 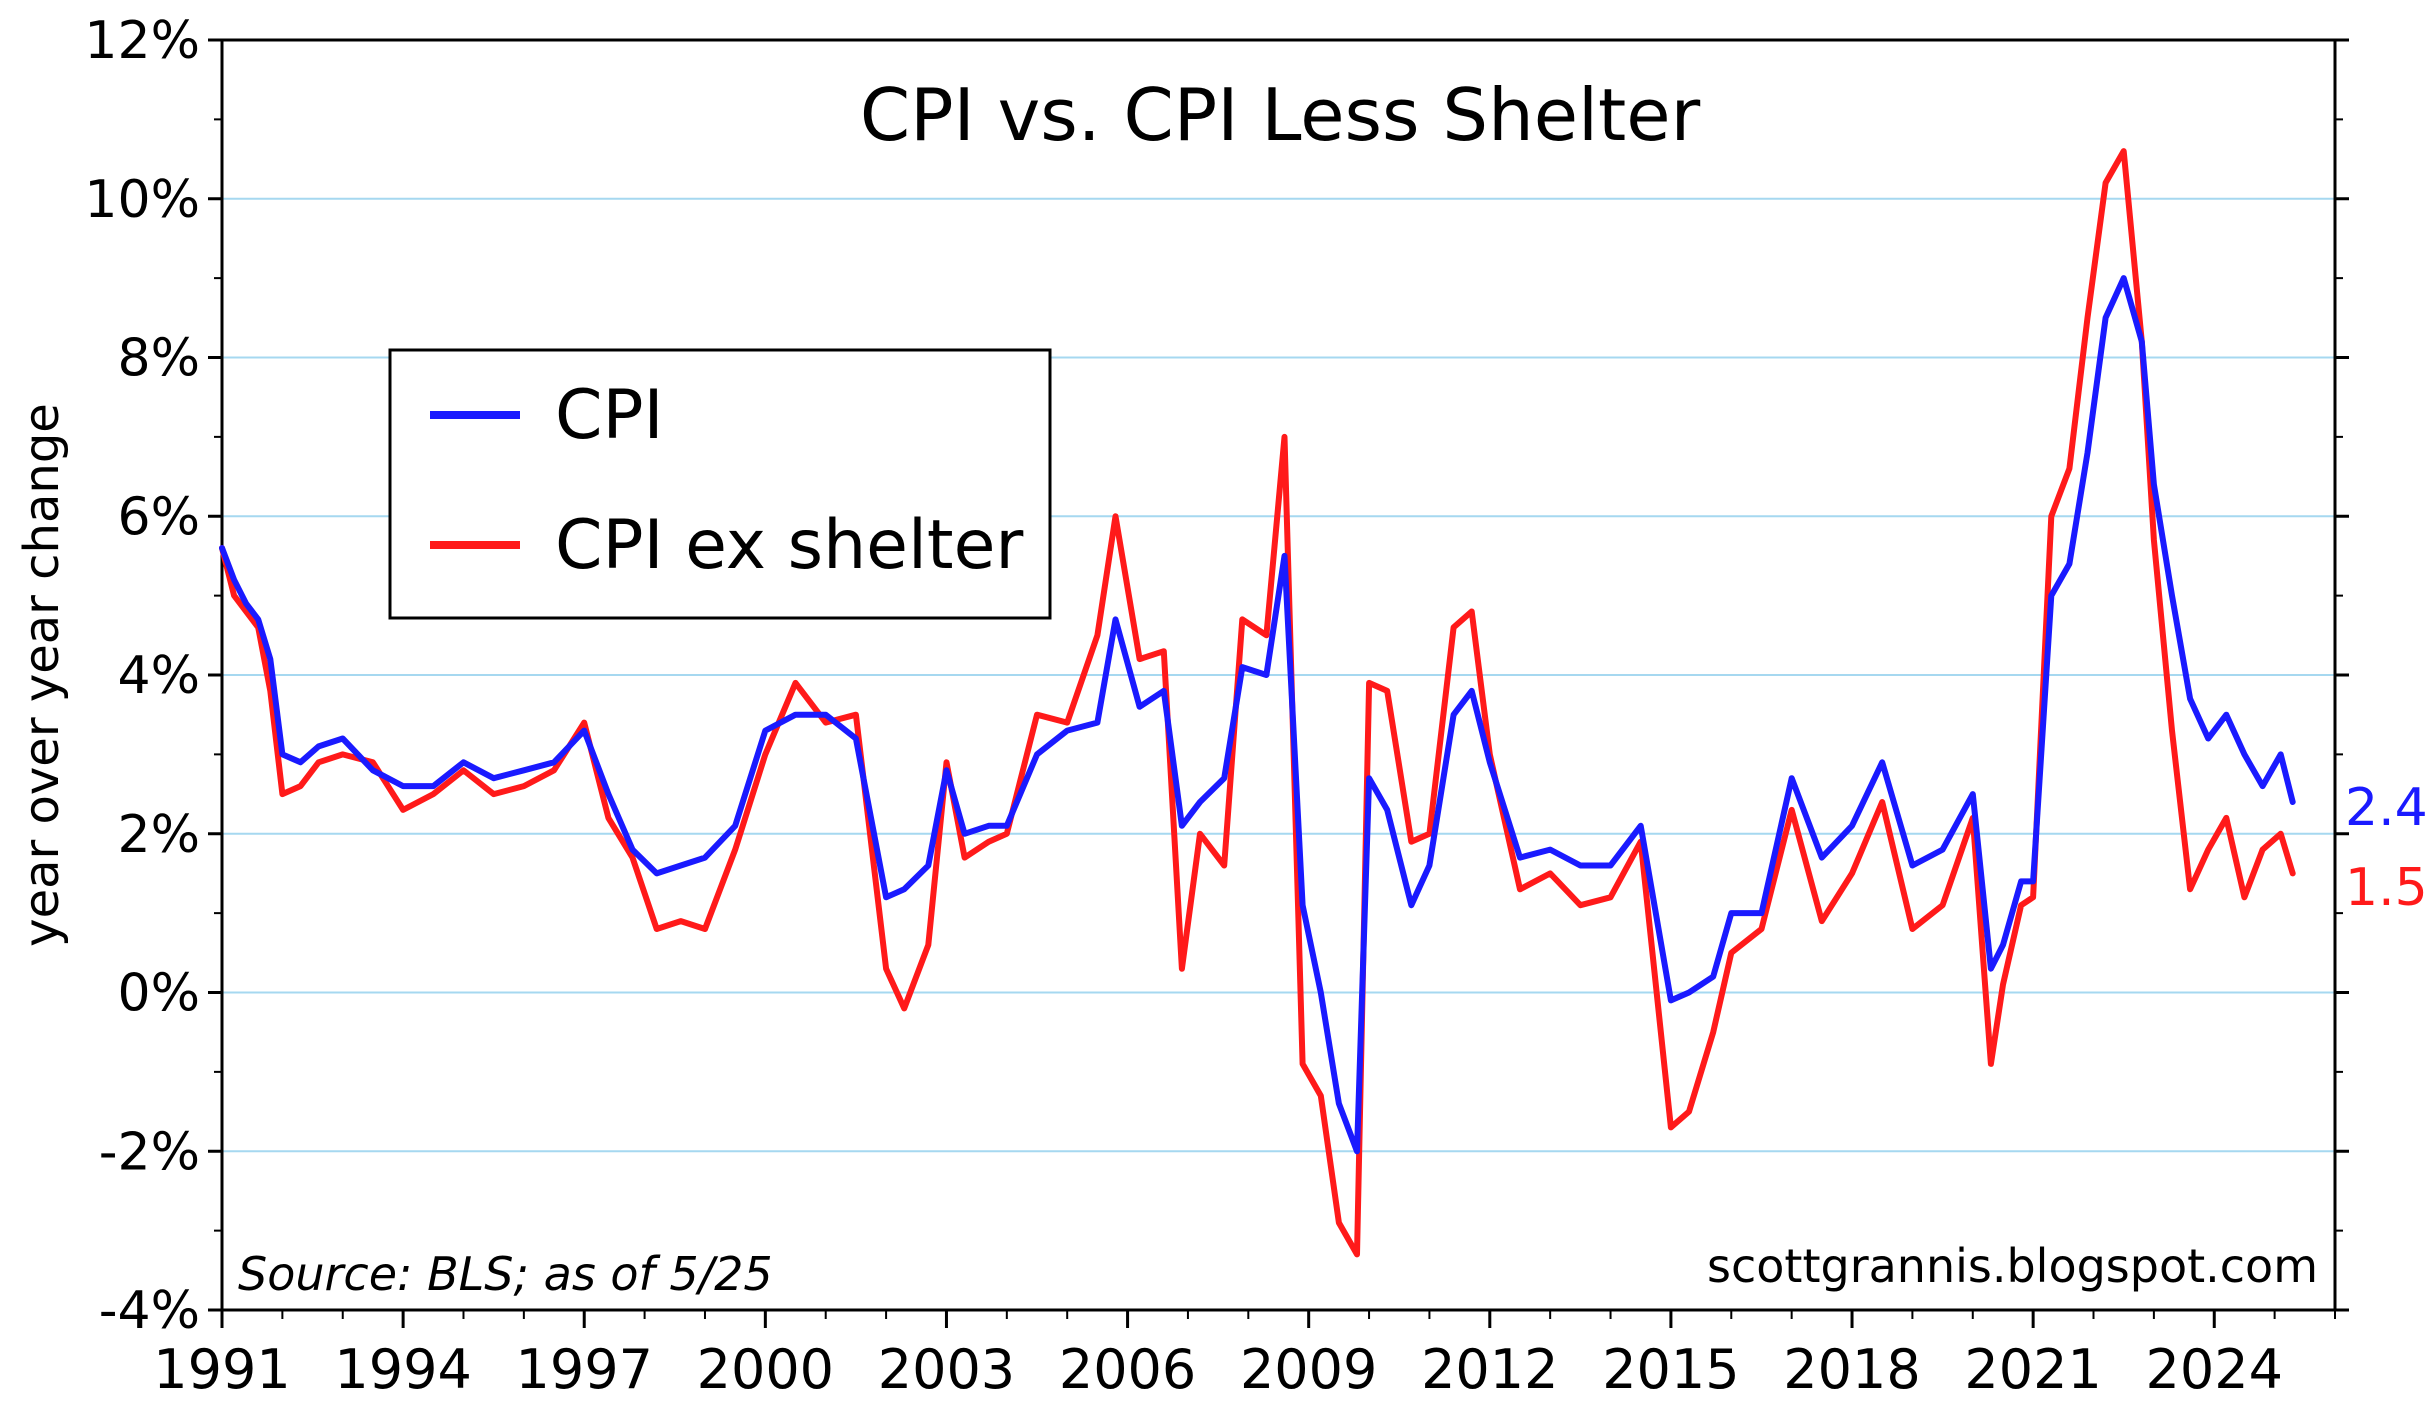 I want to click on x-tick-label: 1991, so click(x=221, y=1369).